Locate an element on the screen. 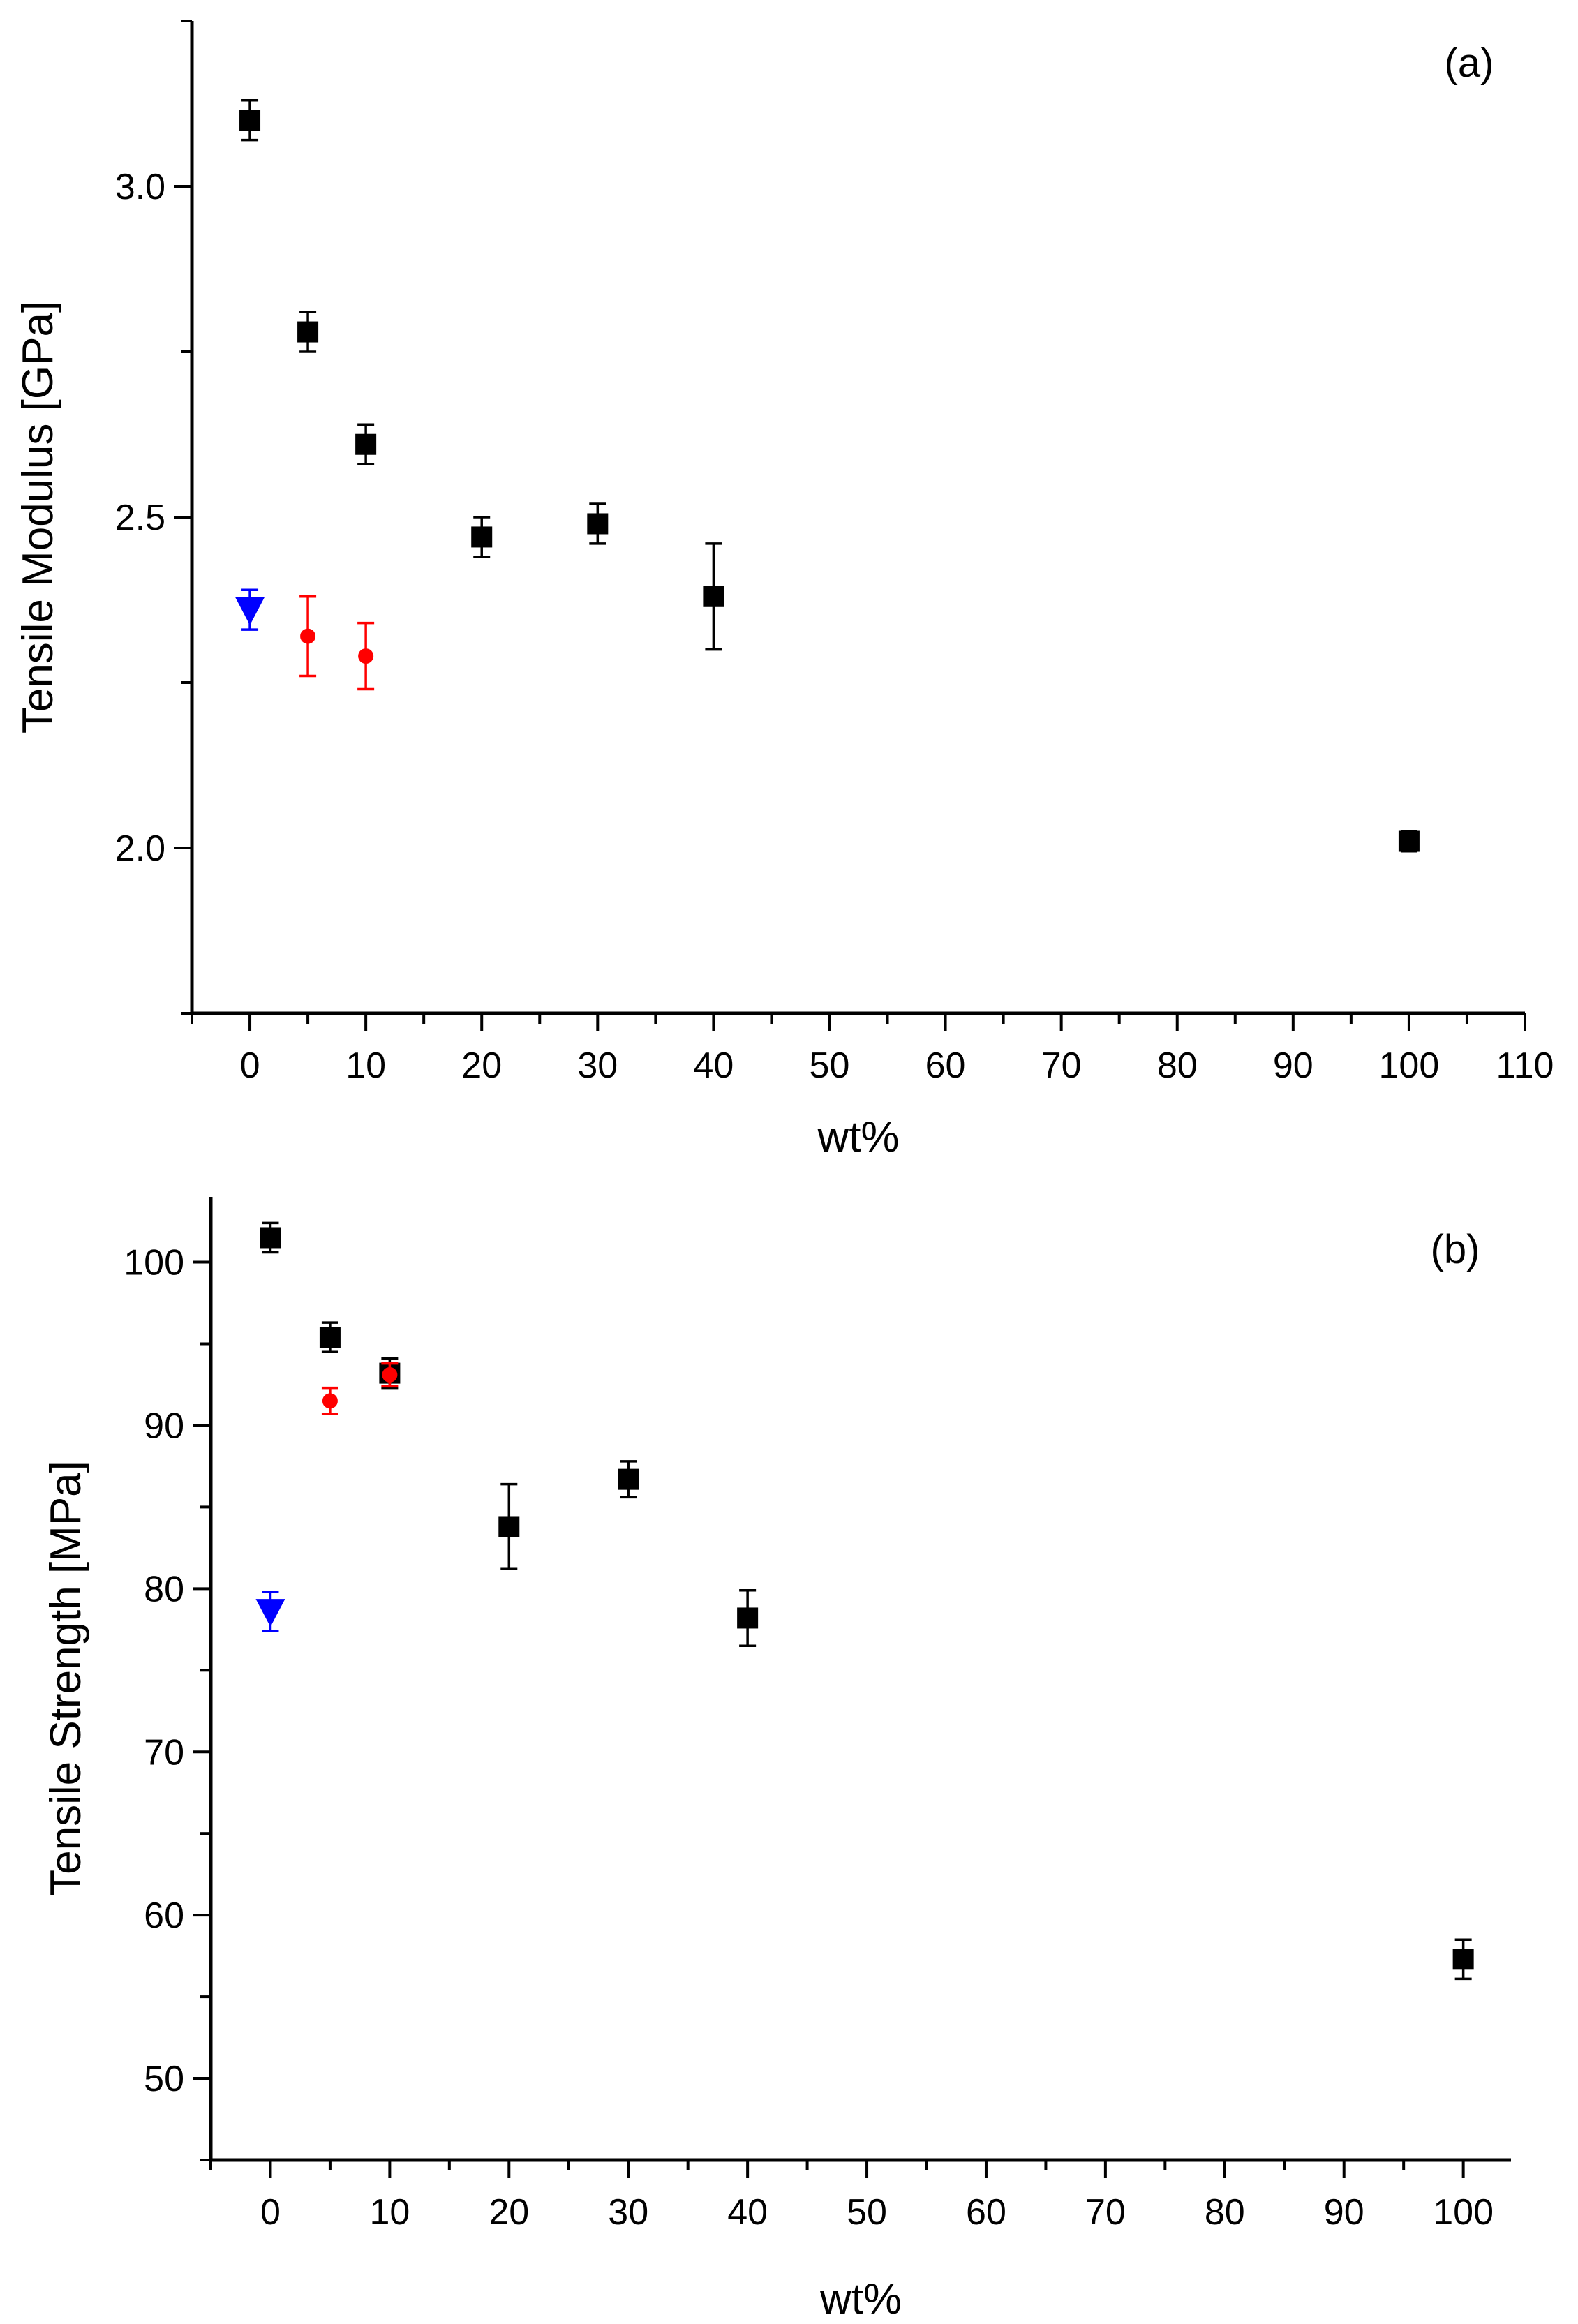 This screenshot has width=1578, height=2324. x-tick-label: 110 is located at coordinates (1525, 1065).